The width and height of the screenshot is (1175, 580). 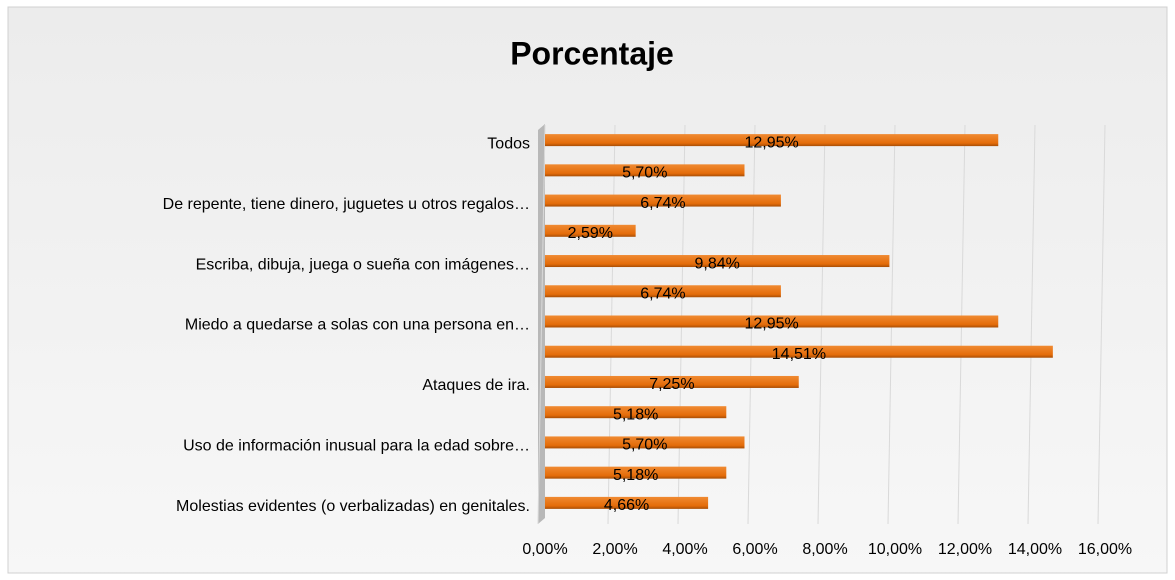 What do you see at coordinates (626, 505) in the screenshot?
I see `data-label: 4,66%` at bounding box center [626, 505].